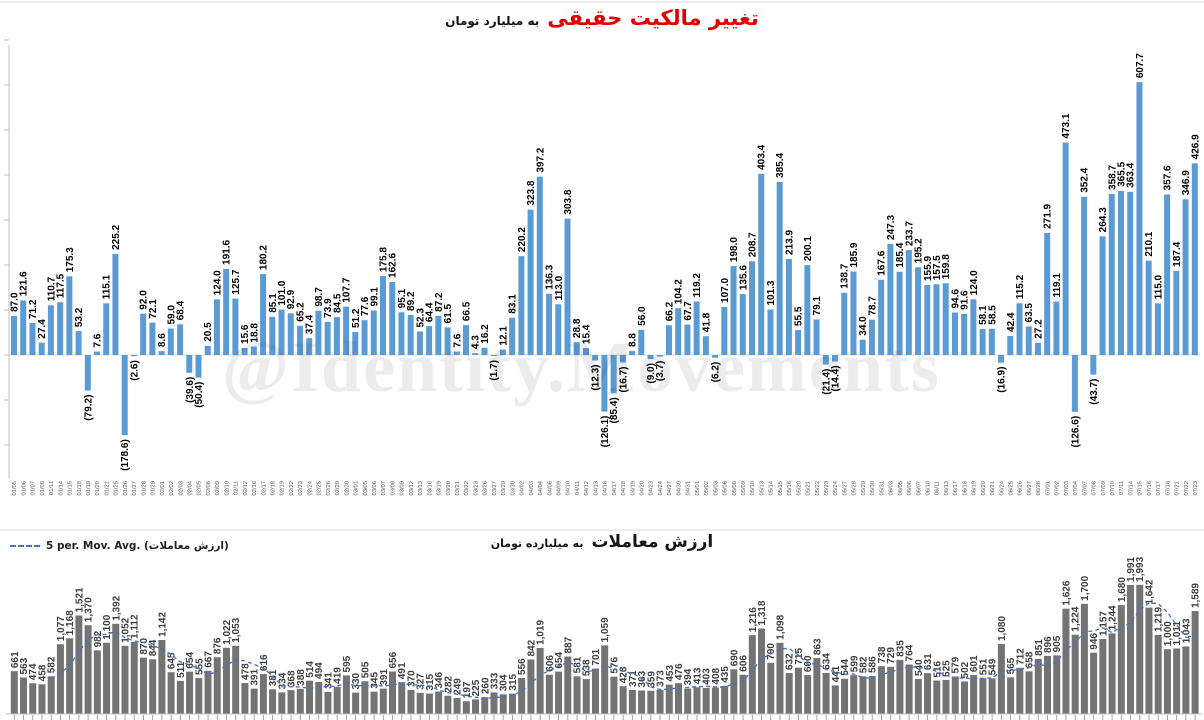 This screenshot has width=1204, height=720. What do you see at coordinates (420, 318) in the screenshot?
I see `top-bar-value-label: 52.3` at bounding box center [420, 318].